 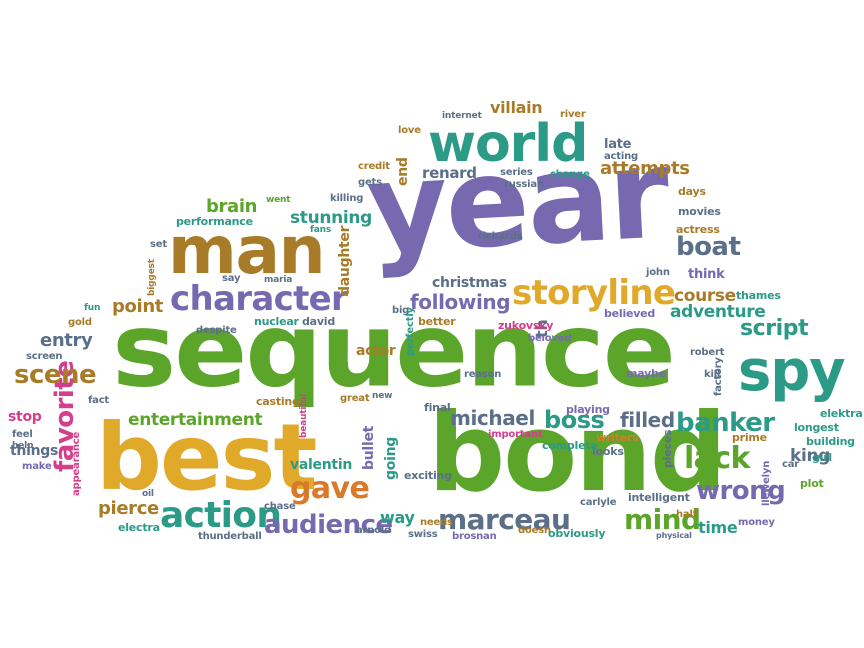 What do you see at coordinates (328, 525) in the screenshot?
I see `word: audience` at bounding box center [328, 525].